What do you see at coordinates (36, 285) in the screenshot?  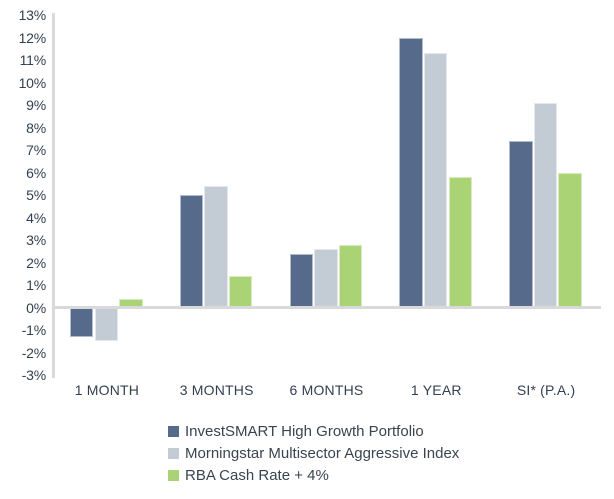 I see `y-axis-tick-label: 1%` at bounding box center [36, 285].